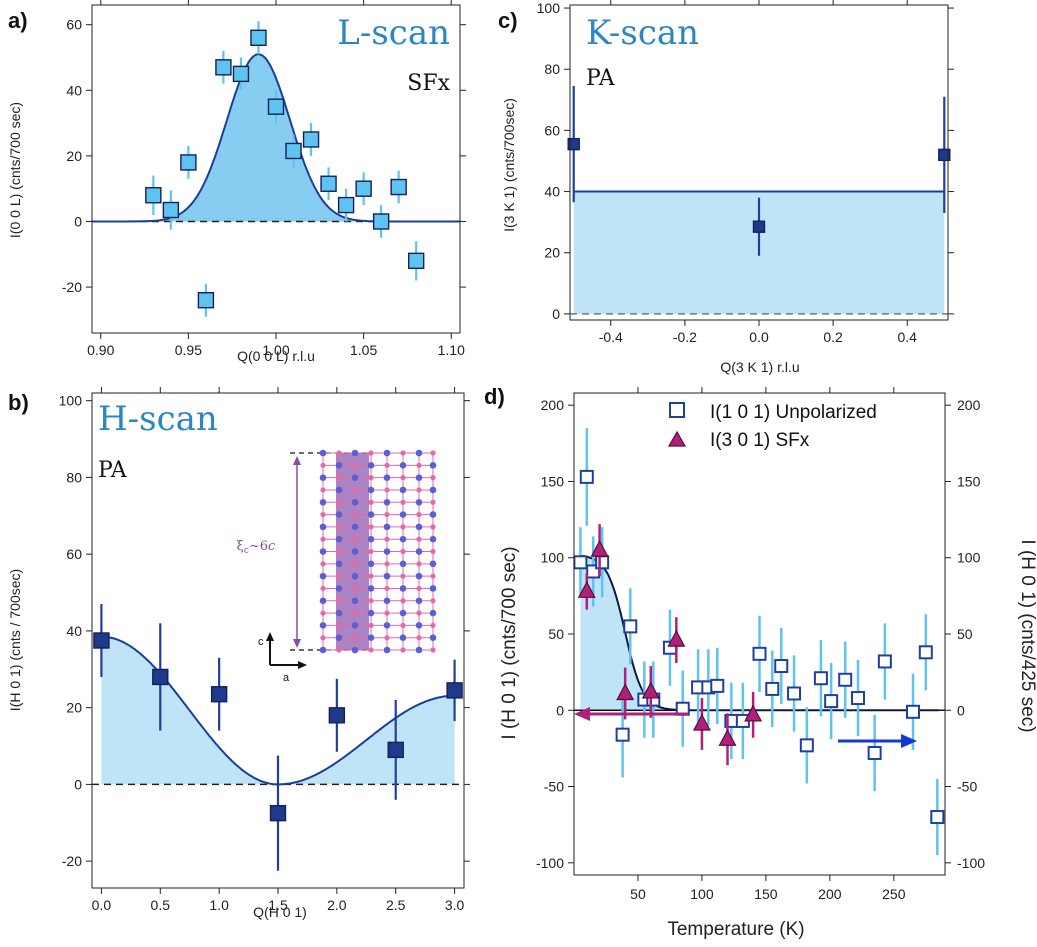  I want to click on x-tick-label: 0.0, so click(759, 337).